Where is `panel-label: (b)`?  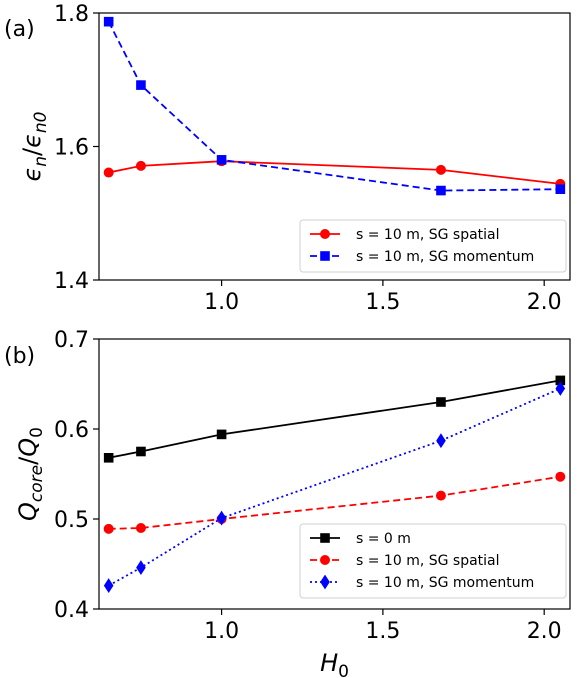
panel-label: (b) is located at coordinates (19, 356).